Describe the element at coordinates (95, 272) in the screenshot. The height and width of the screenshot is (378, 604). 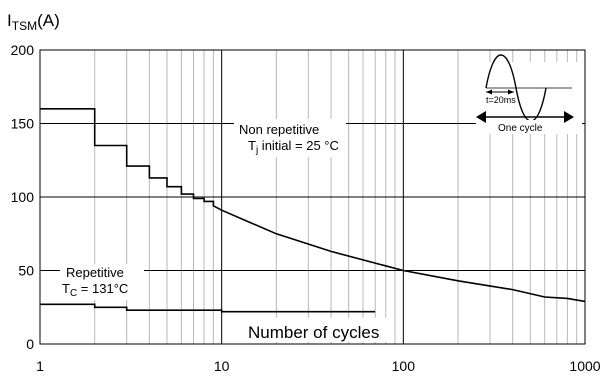
I see `repetitive-label: Repetitive` at that location.